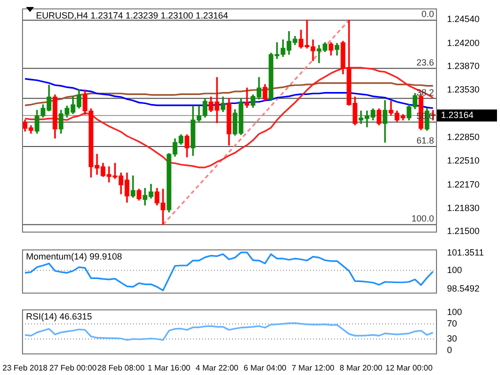  What do you see at coordinates (74, 256) in the screenshot?
I see `chart-title: Momentum(14) 99.9108` at bounding box center [74, 256].